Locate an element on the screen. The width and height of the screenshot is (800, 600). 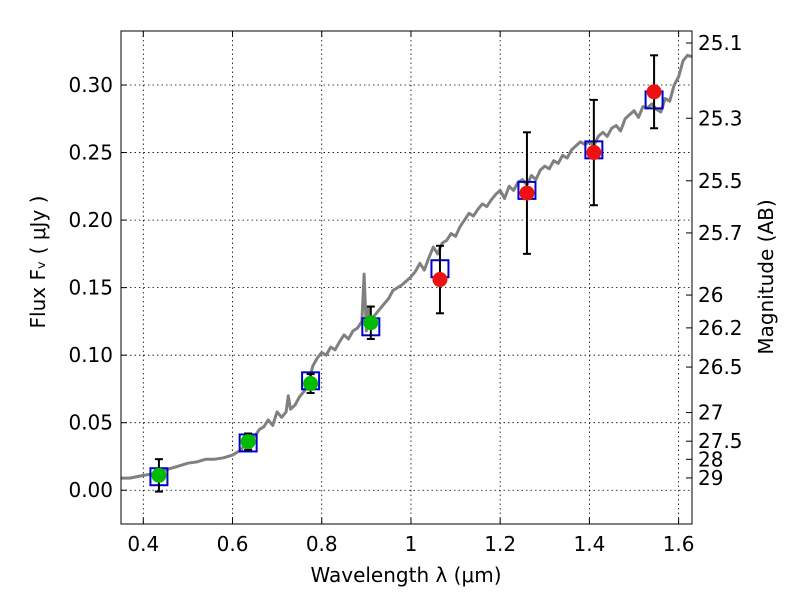
magnitude-tick-label: 25.1 is located at coordinates (720, 43).